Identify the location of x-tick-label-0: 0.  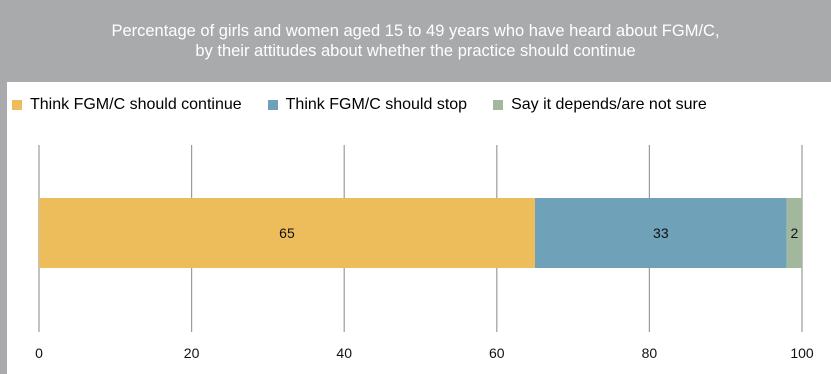
(39, 353).